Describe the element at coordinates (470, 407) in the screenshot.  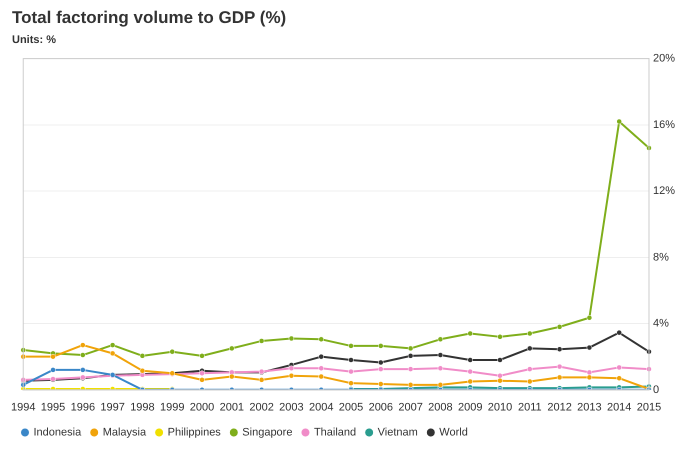
I see `x-tick-label: 2009` at that location.